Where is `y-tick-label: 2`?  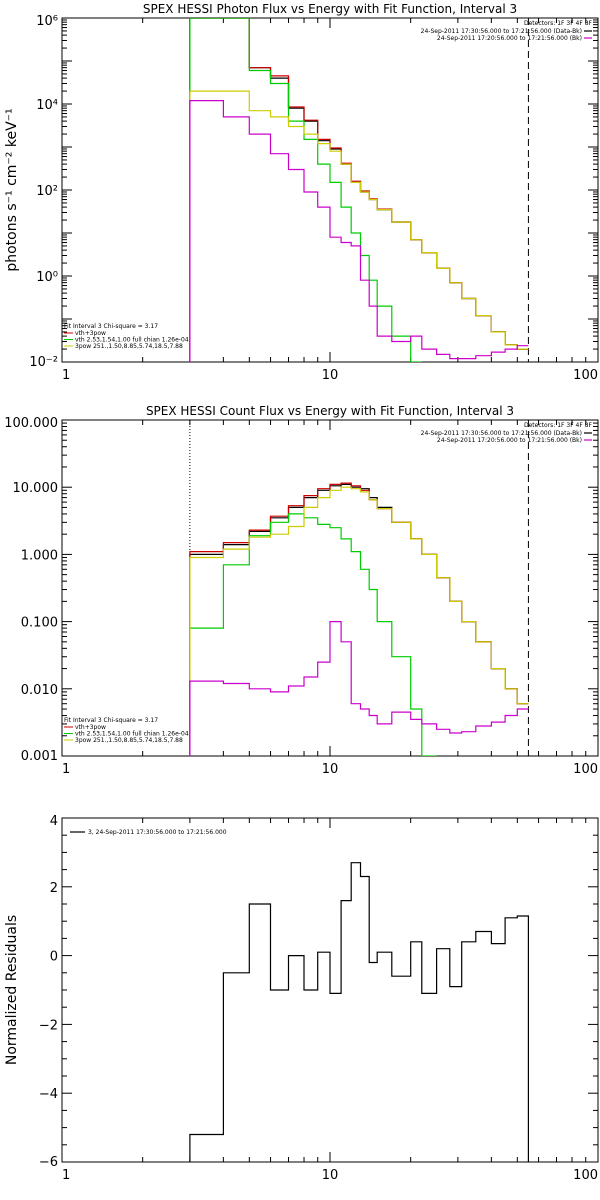
y-tick-label: 2 is located at coordinates (54, 888).